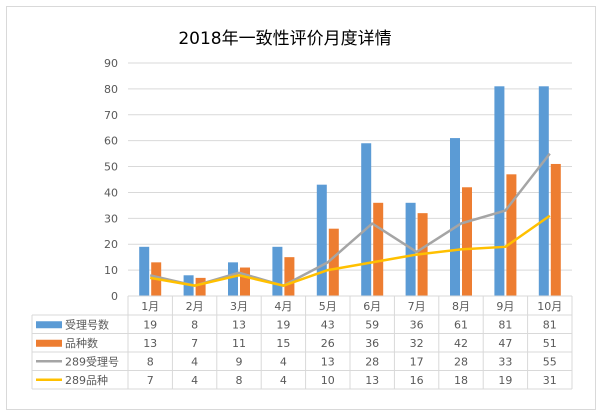  What do you see at coordinates (550, 343) in the screenshot?
I see `table-cell: 51` at bounding box center [550, 343].